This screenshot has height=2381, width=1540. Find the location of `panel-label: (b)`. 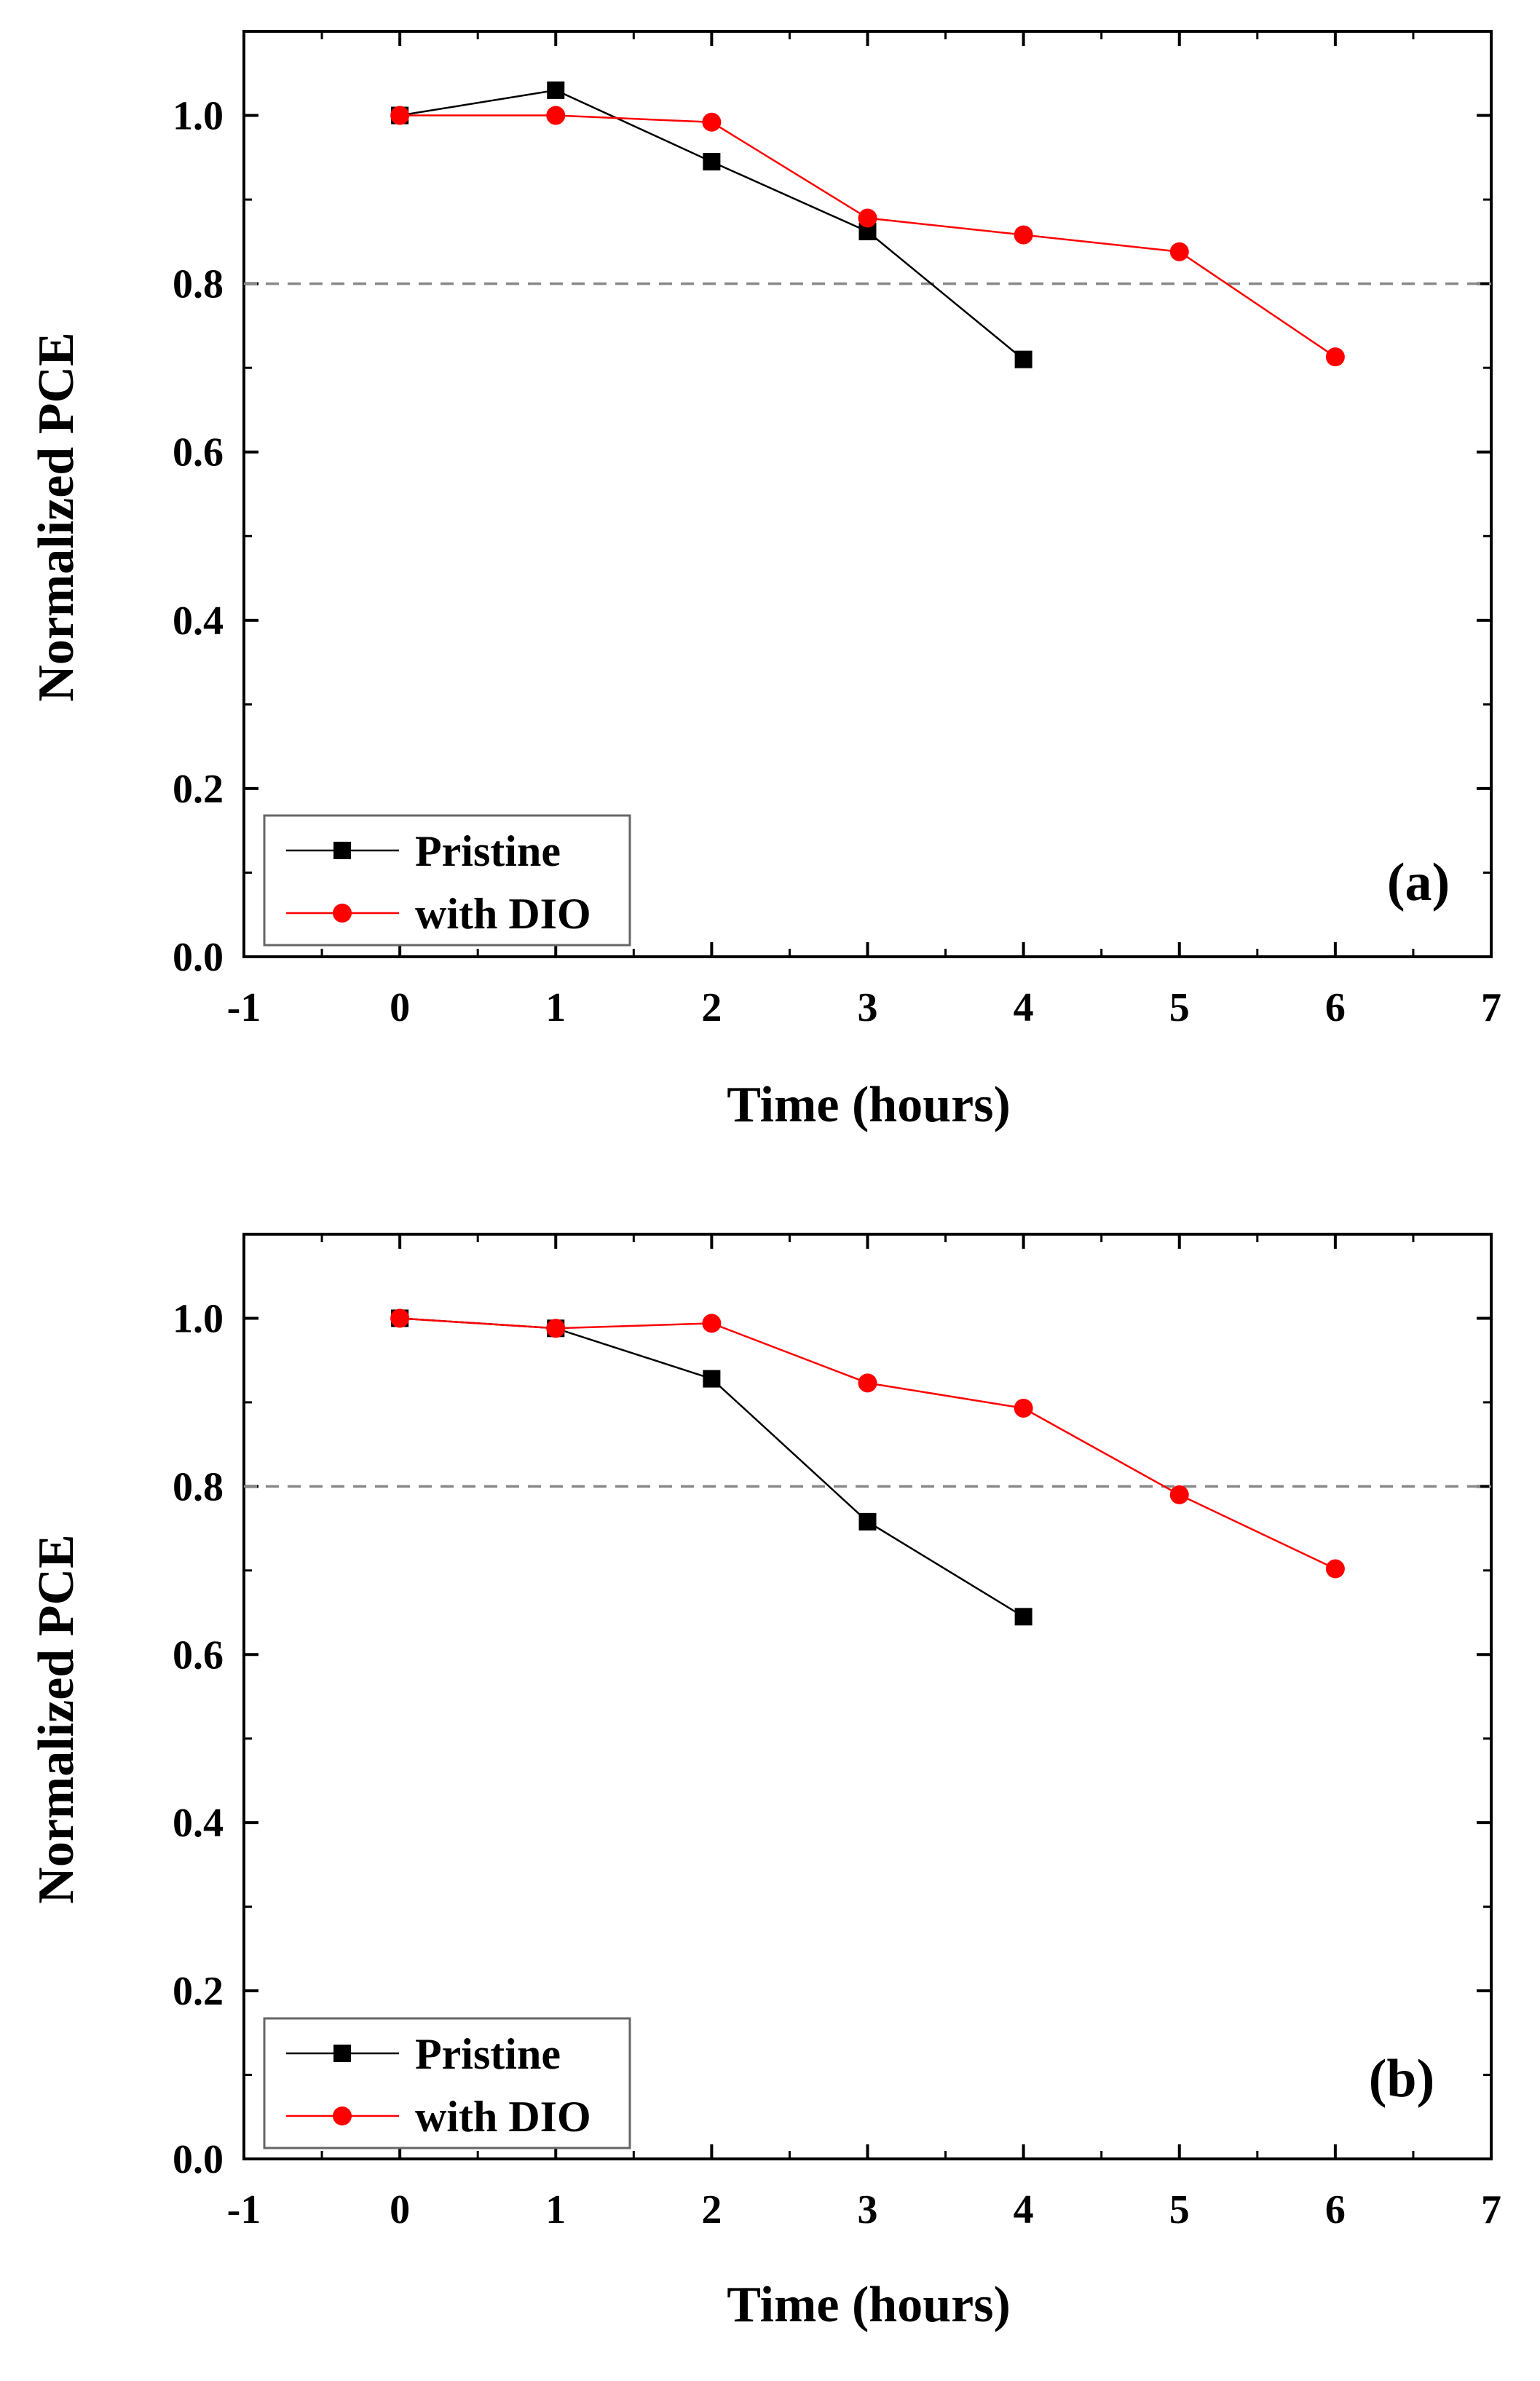

panel-label: (b) is located at coordinates (1401, 2079).